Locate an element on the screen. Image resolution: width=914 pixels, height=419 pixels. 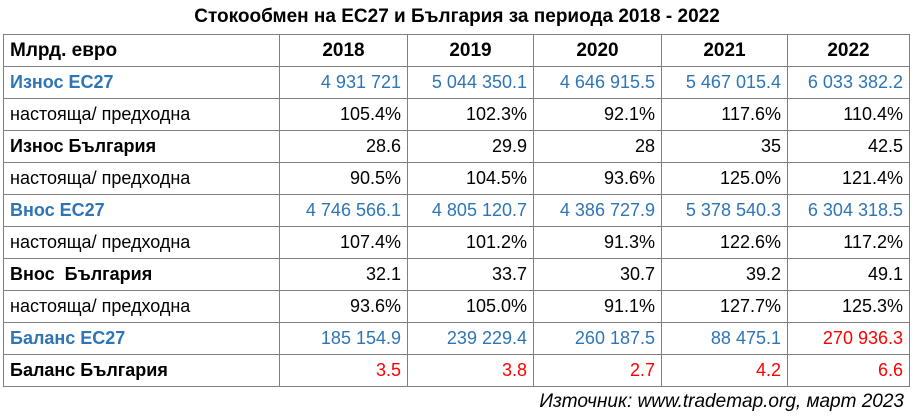
table-cell: 4 805 120.7 is located at coordinates (470, 210).